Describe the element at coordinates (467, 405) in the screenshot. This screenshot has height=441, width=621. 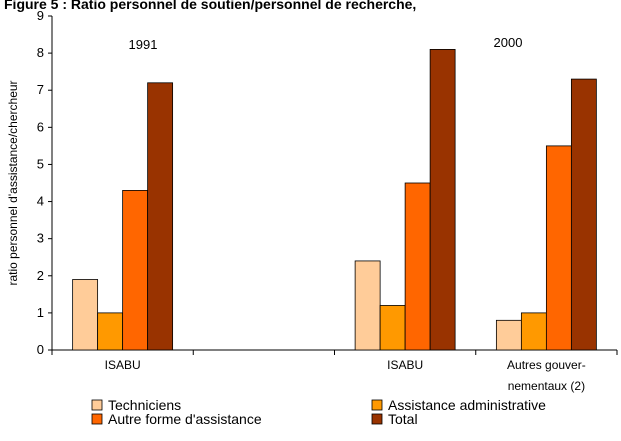
I see `legend-label: Assistance administrative` at that location.